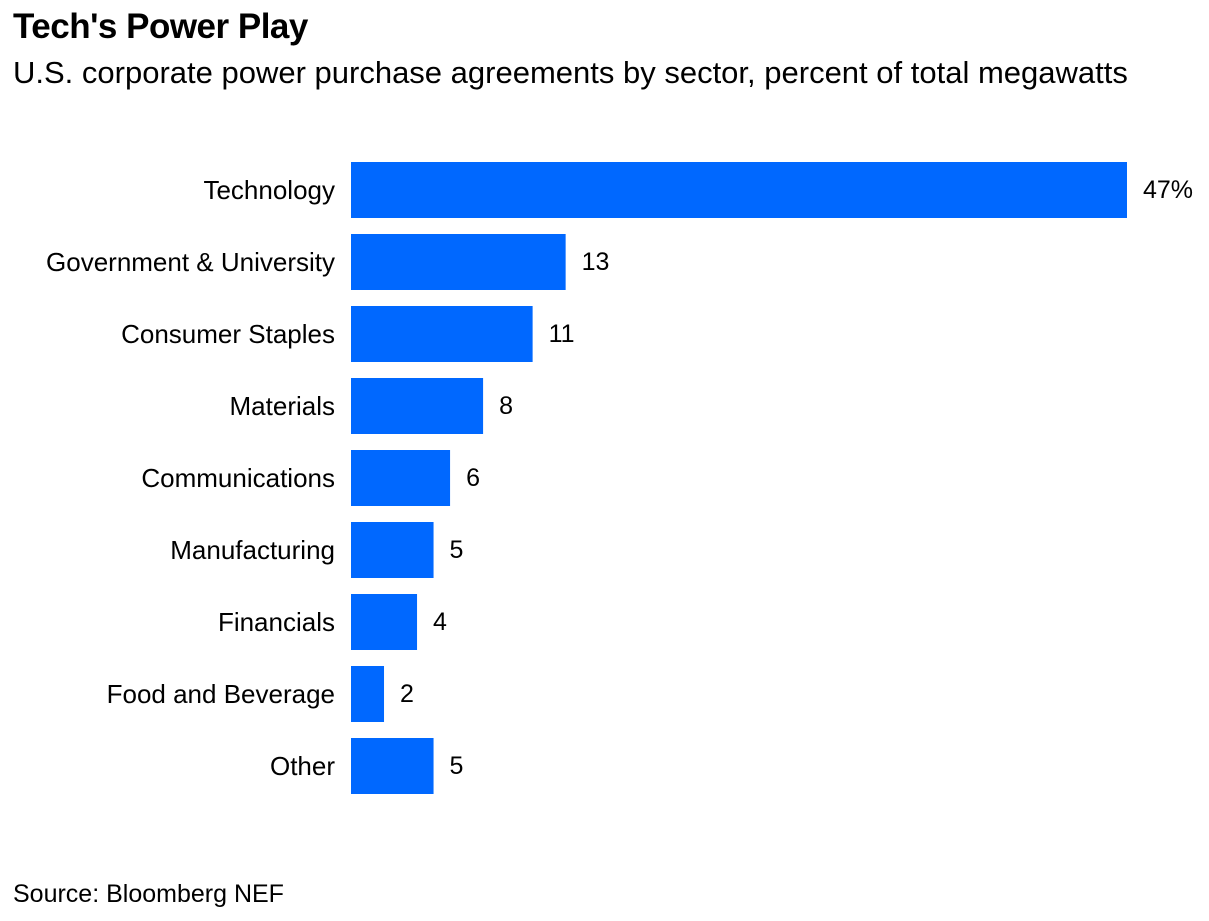 This screenshot has width=1209, height=921. I want to click on bar-row: Consumer Staples 11, so click(348, 334).